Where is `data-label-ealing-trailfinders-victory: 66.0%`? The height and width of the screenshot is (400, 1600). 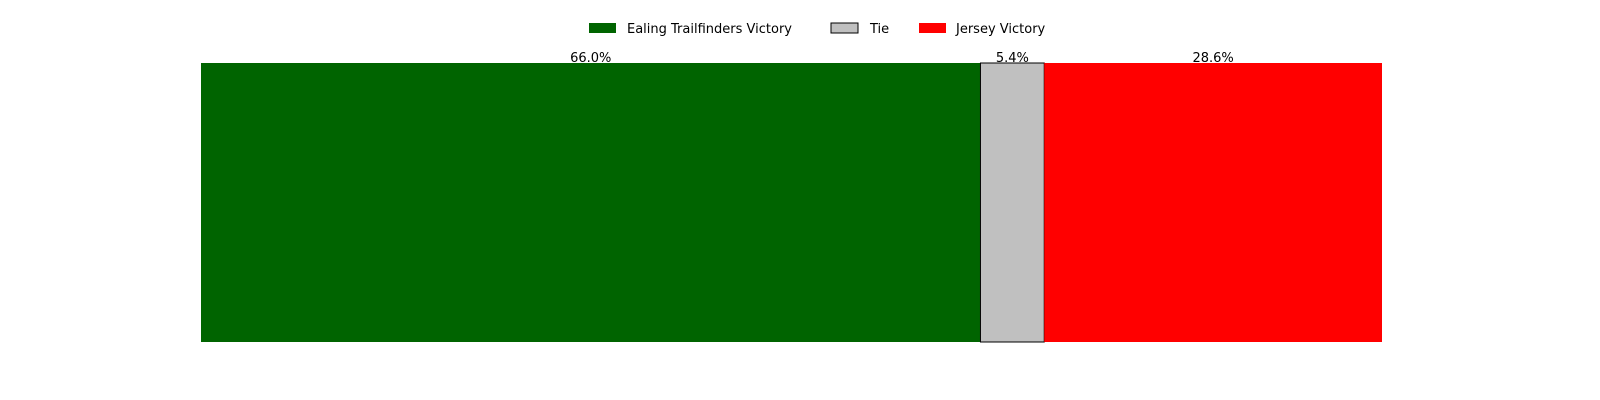 data-label-ealing-trailfinders-victory: 66.0% is located at coordinates (590, 58).